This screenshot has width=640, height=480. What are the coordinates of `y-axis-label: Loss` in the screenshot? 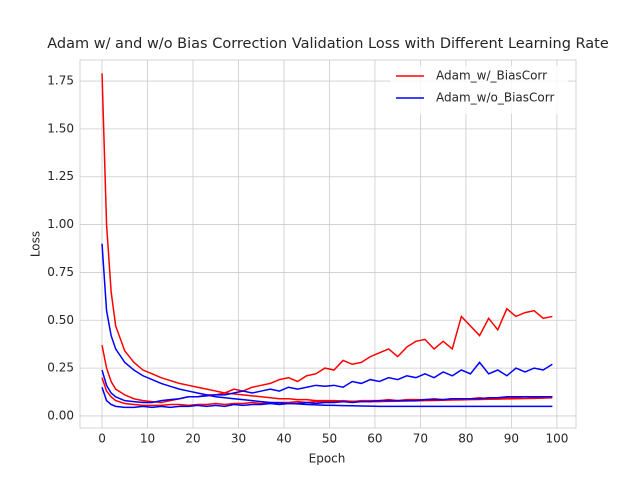 It's located at (36, 244).